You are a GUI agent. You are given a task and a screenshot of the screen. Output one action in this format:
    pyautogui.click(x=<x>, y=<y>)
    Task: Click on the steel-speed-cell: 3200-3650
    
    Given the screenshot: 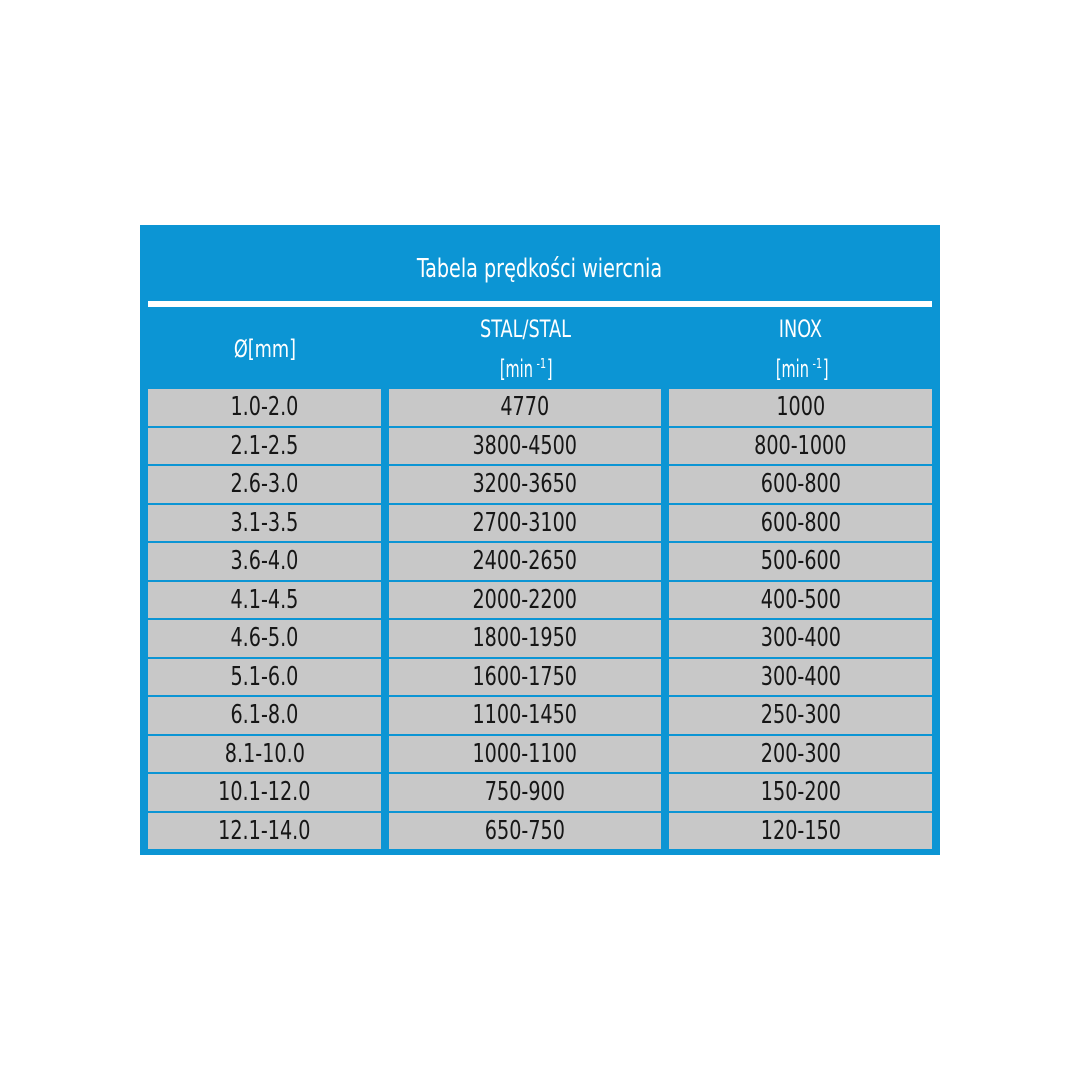 What is the action you would take?
    pyautogui.click(x=525, y=484)
    